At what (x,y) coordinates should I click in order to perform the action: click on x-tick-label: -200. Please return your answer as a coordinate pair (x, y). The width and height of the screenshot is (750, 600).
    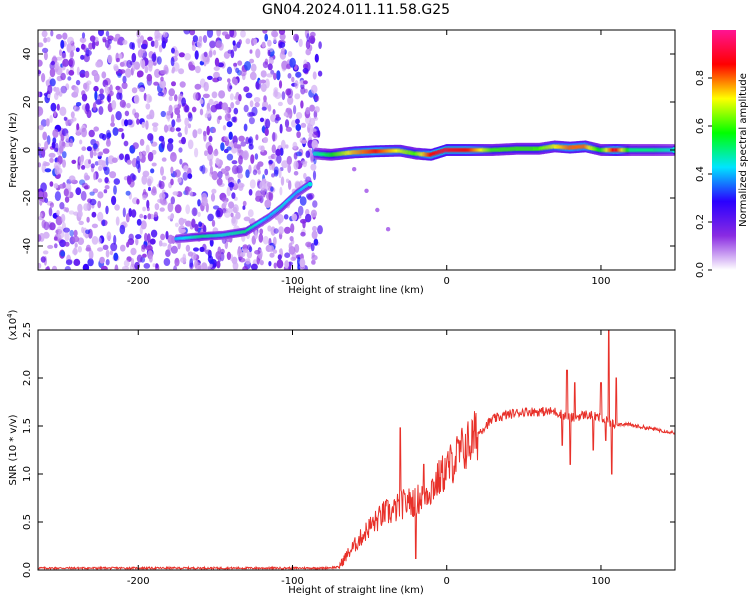
    Looking at the image, I should click on (138, 281).